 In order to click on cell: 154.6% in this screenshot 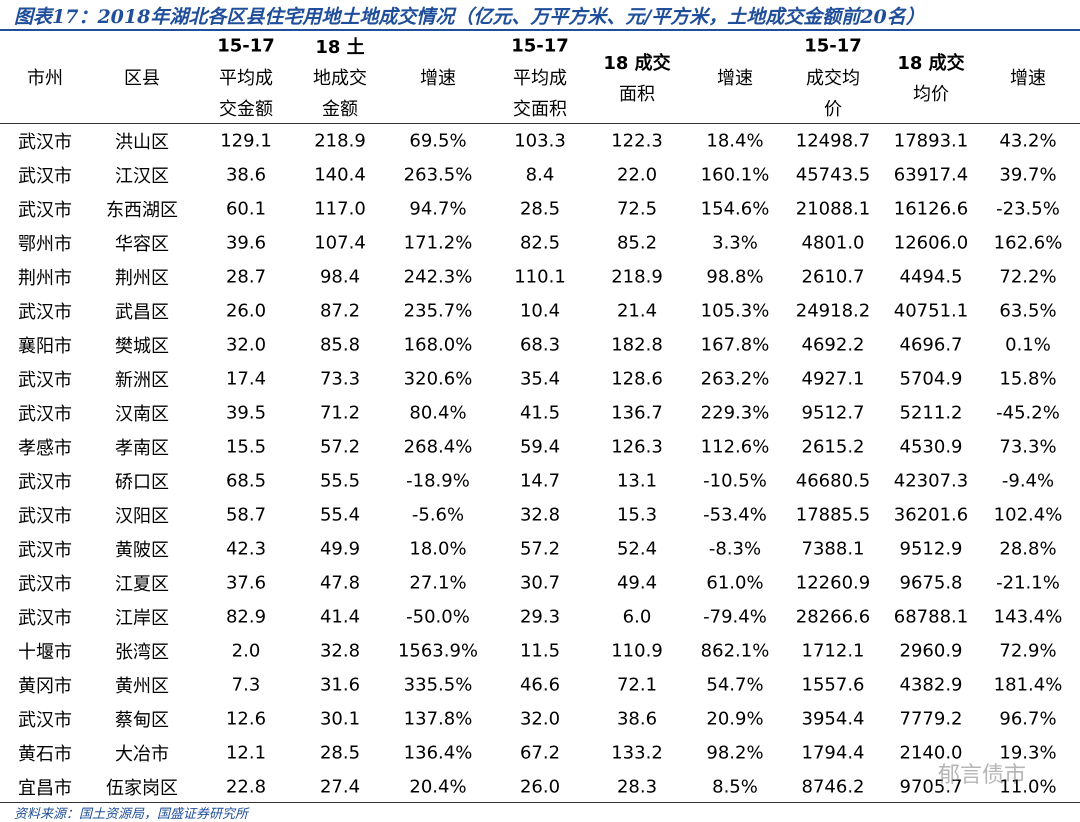, I will do `click(735, 209)`.